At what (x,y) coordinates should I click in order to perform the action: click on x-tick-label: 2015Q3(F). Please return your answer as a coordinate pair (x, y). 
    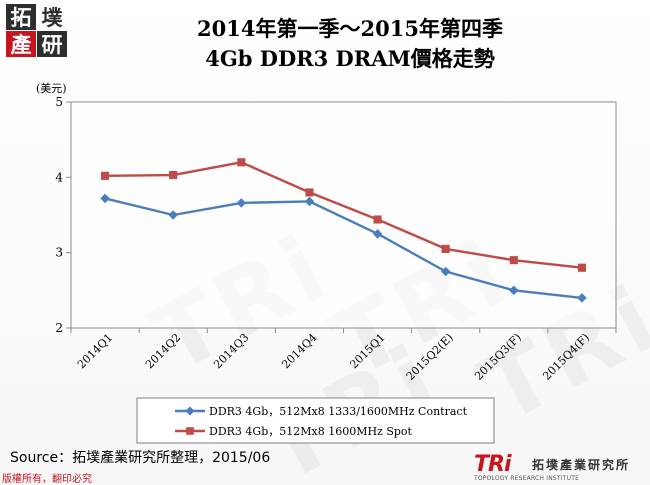
    Looking at the image, I should click on (498, 357).